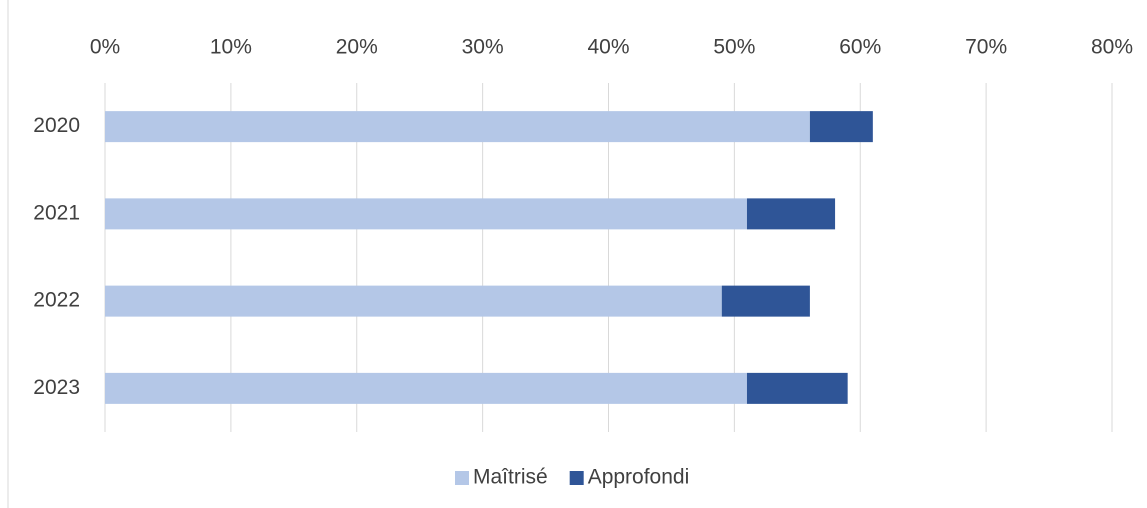 The width and height of the screenshot is (1147, 508). What do you see at coordinates (56, 212) in the screenshot?
I see `y-tick-label: 2021` at bounding box center [56, 212].